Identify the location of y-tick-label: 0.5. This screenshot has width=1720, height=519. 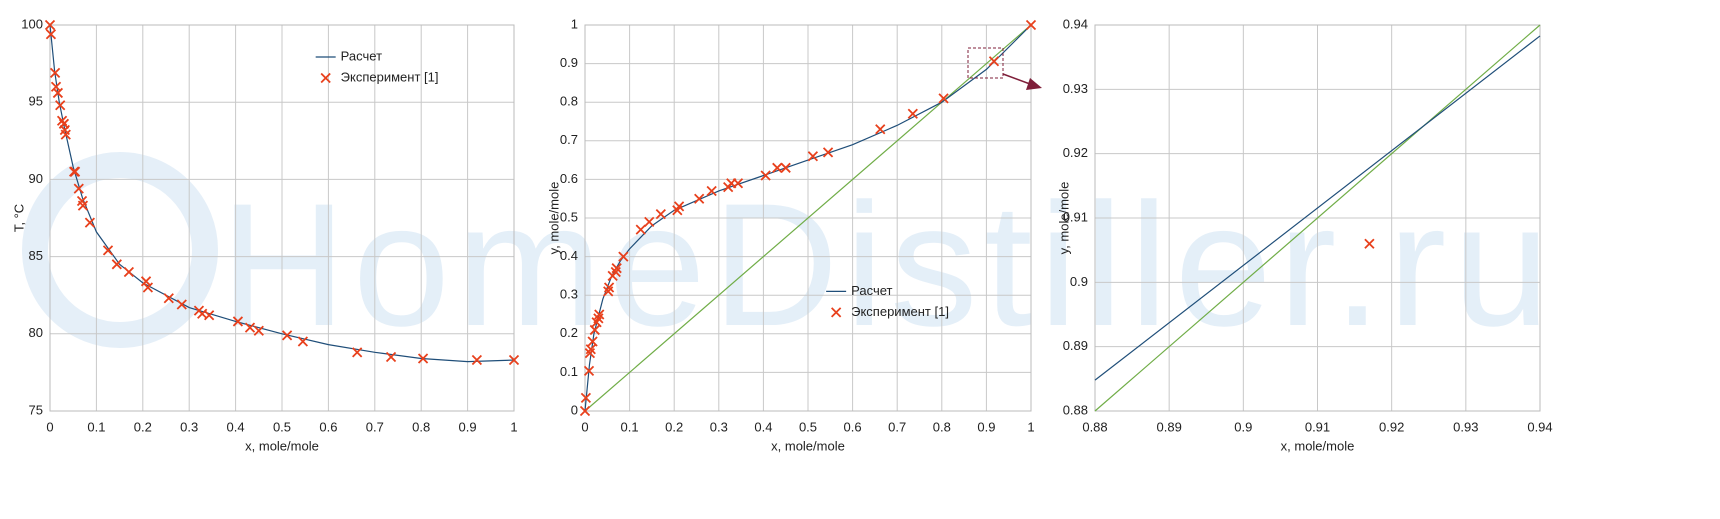
(569, 216).